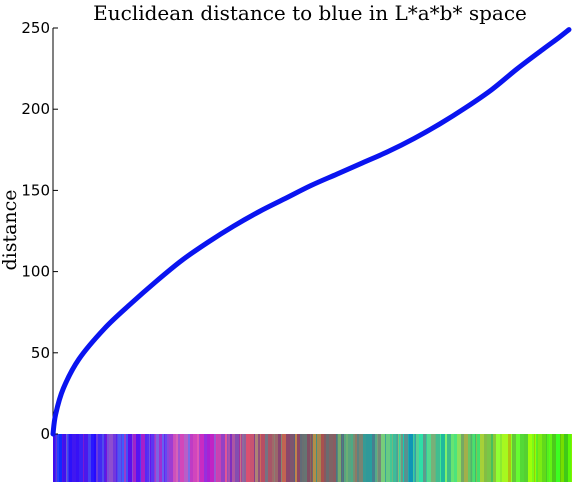 The height and width of the screenshot is (482, 572). Describe the element at coordinates (39, 231) in the screenshot. I see `y-axis: 0 50 100 150 200 250` at that location.